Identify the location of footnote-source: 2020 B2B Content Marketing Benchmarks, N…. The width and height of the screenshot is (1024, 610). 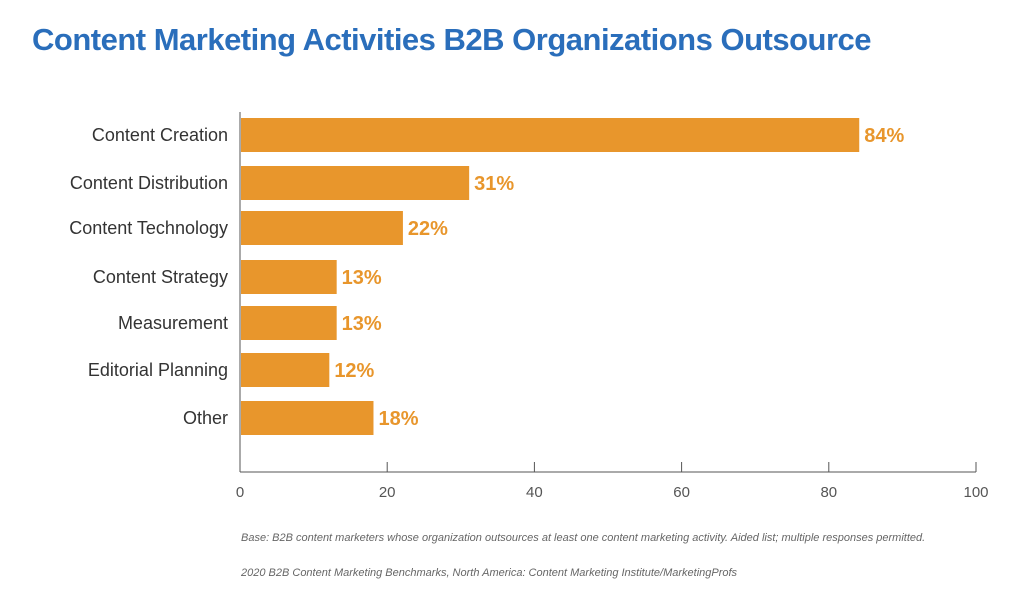
(489, 573).